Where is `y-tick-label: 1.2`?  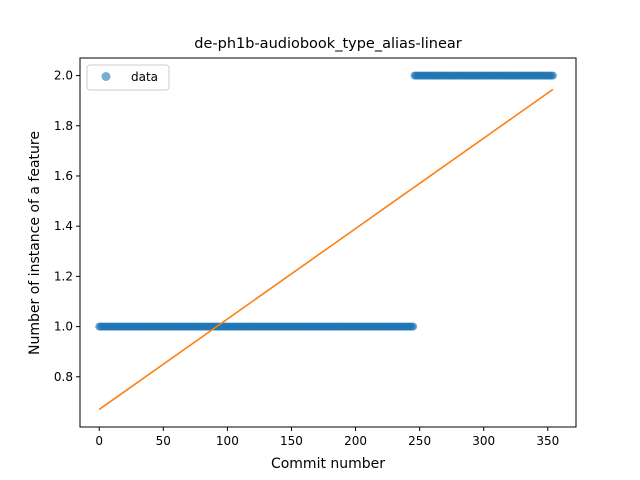 y-tick-label: 1.2 is located at coordinates (63, 276).